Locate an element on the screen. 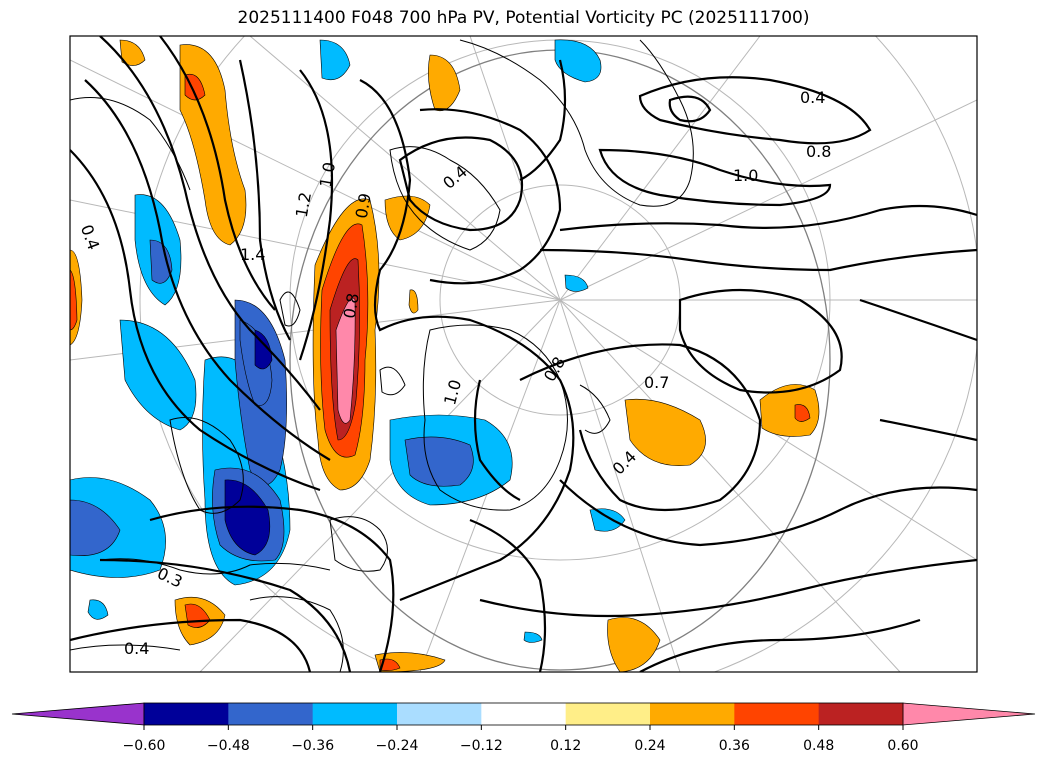  contour-label: 1.2 is located at coordinates (303, 205).